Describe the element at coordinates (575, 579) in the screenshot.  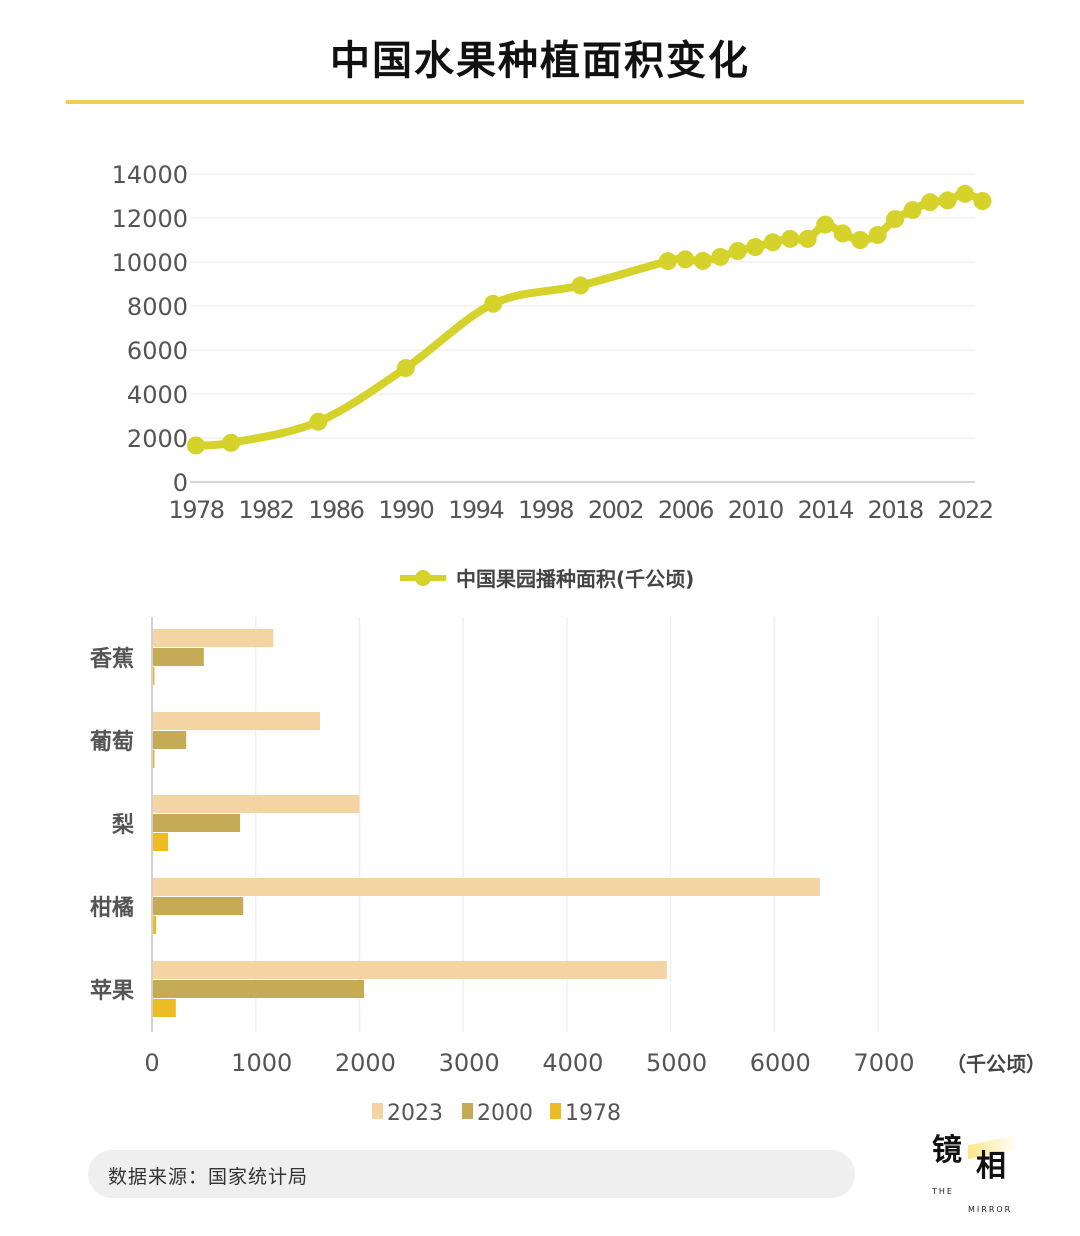
I see `legend-label-line: 中国果园播种面积(千公顷)` at that location.